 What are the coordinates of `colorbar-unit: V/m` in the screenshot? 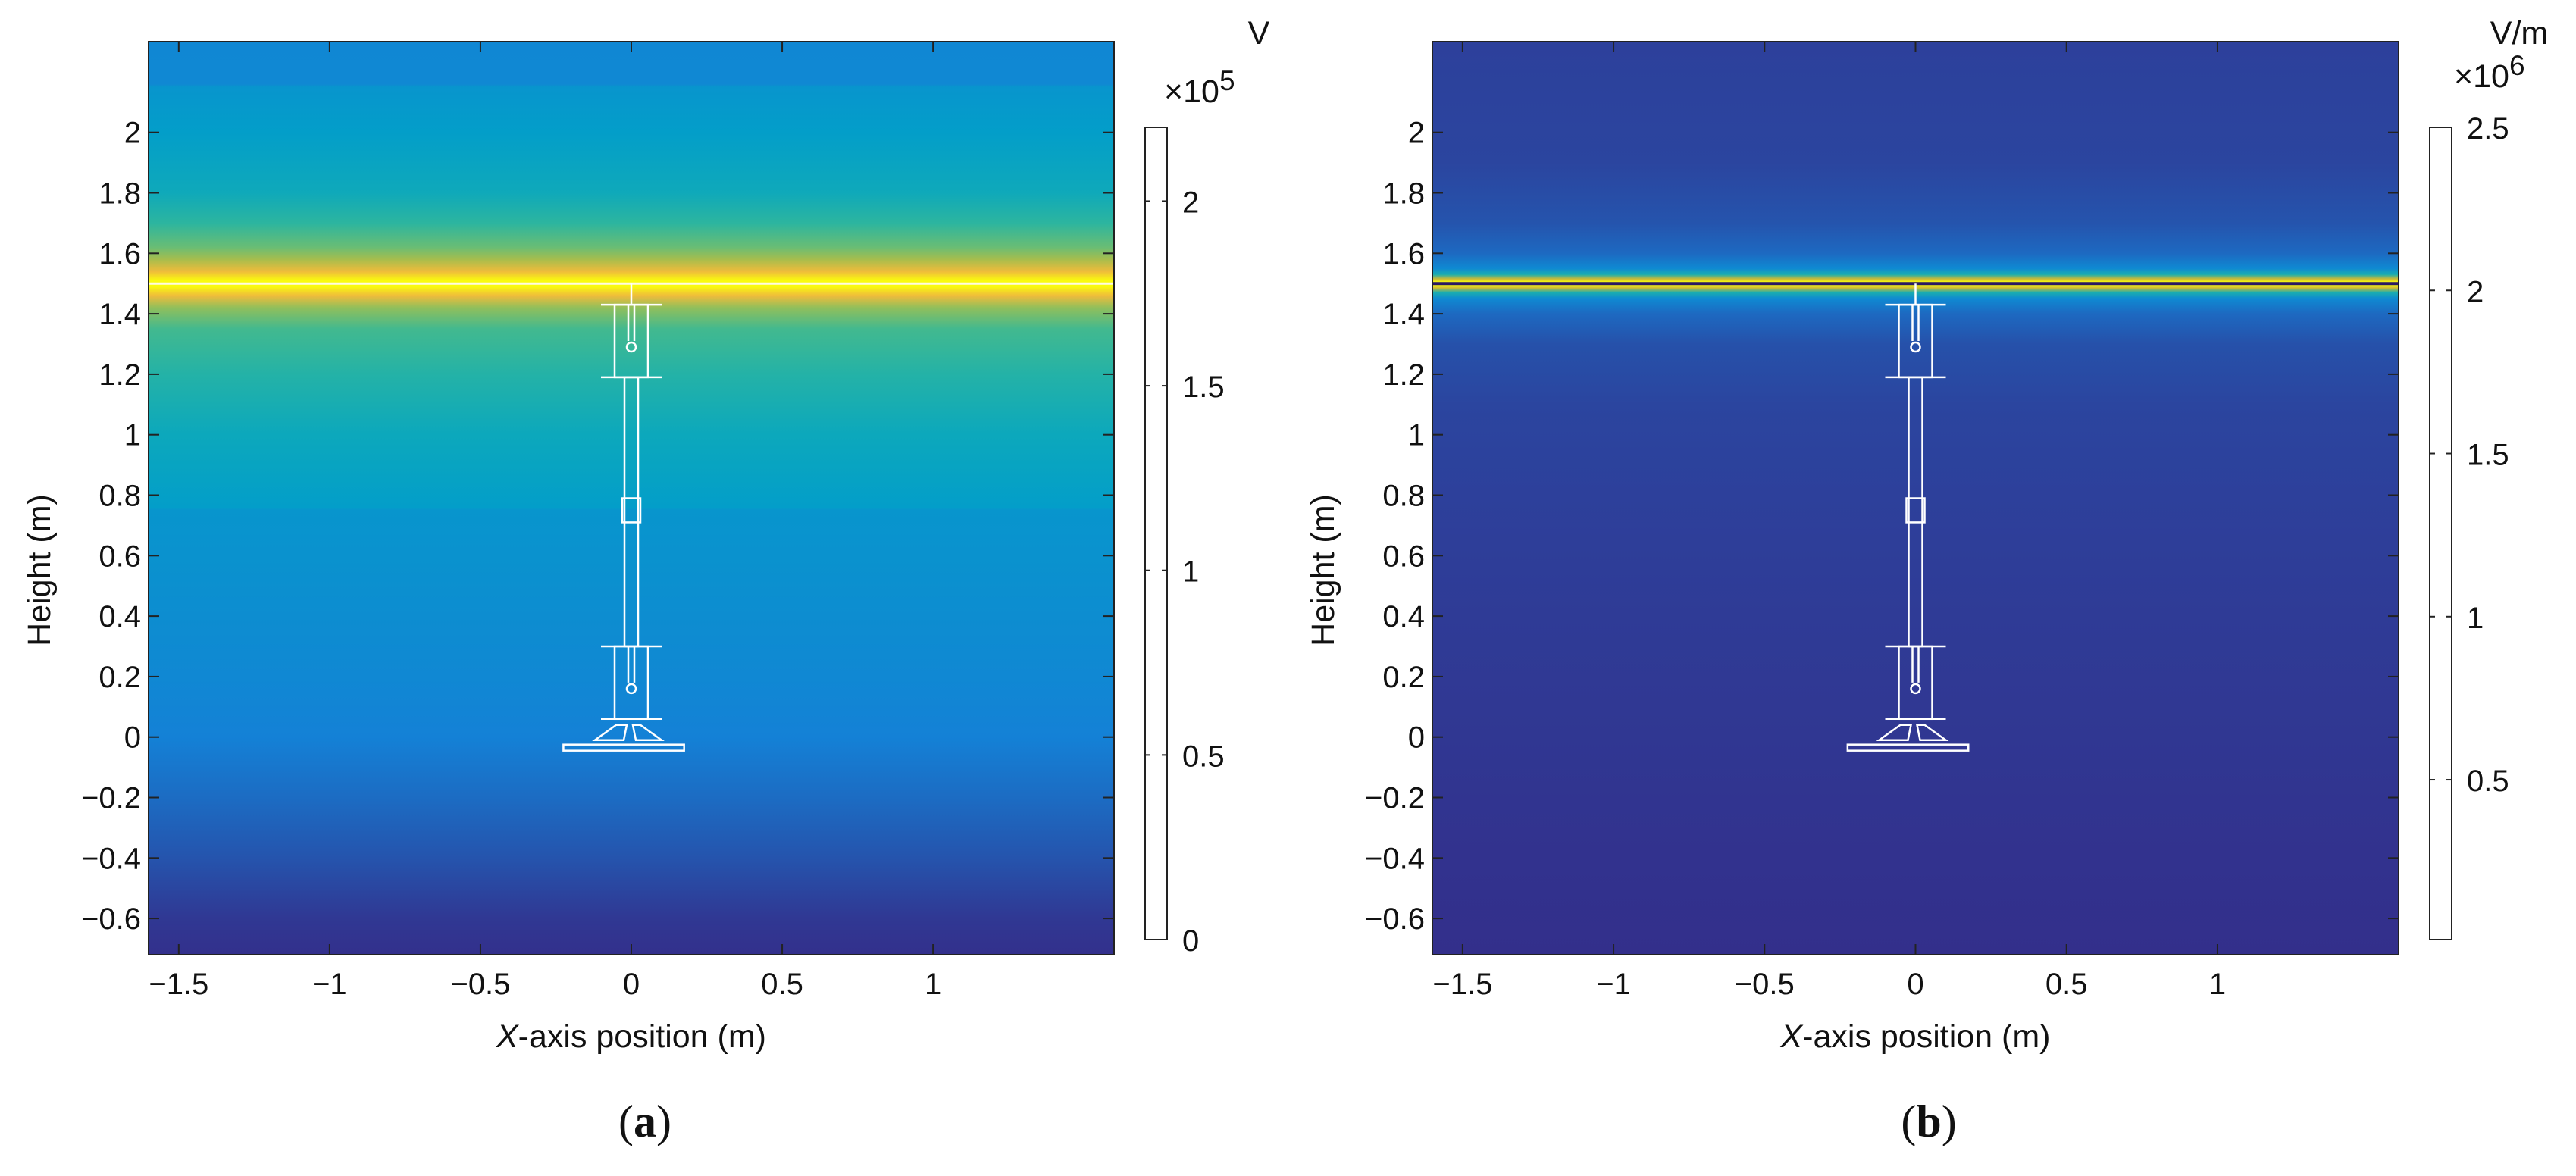 It's located at (2519, 33).